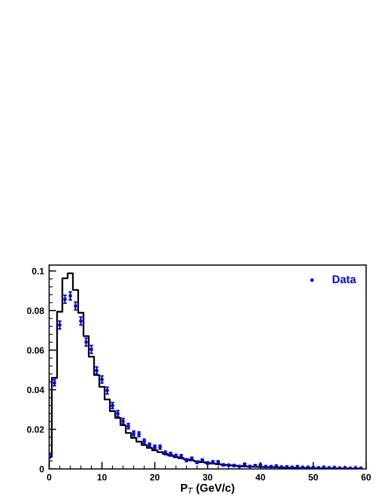 This screenshot has height=501, width=387. I want to click on y-tick-label: 0.08, so click(35, 311).